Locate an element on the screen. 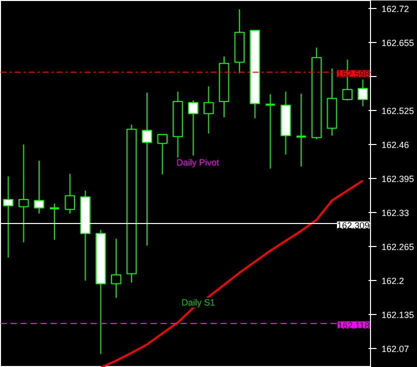 The height and width of the screenshot is (367, 417). y-tick-label: 162.265 is located at coordinates (398, 247).